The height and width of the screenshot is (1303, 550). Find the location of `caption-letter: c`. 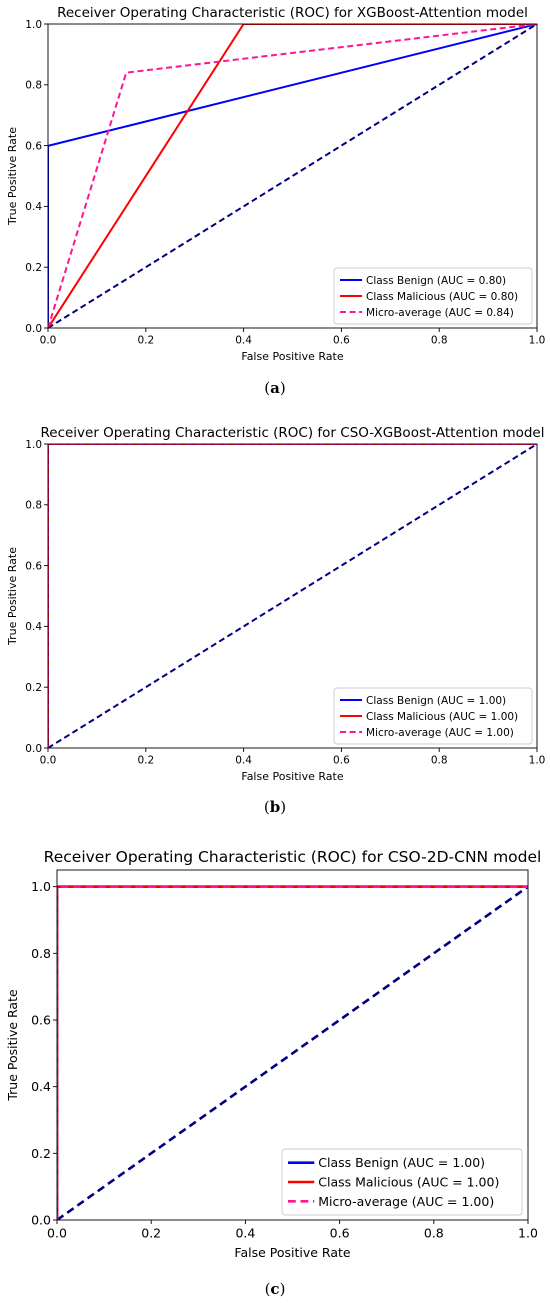

caption-letter: c is located at coordinates (274, 1289).